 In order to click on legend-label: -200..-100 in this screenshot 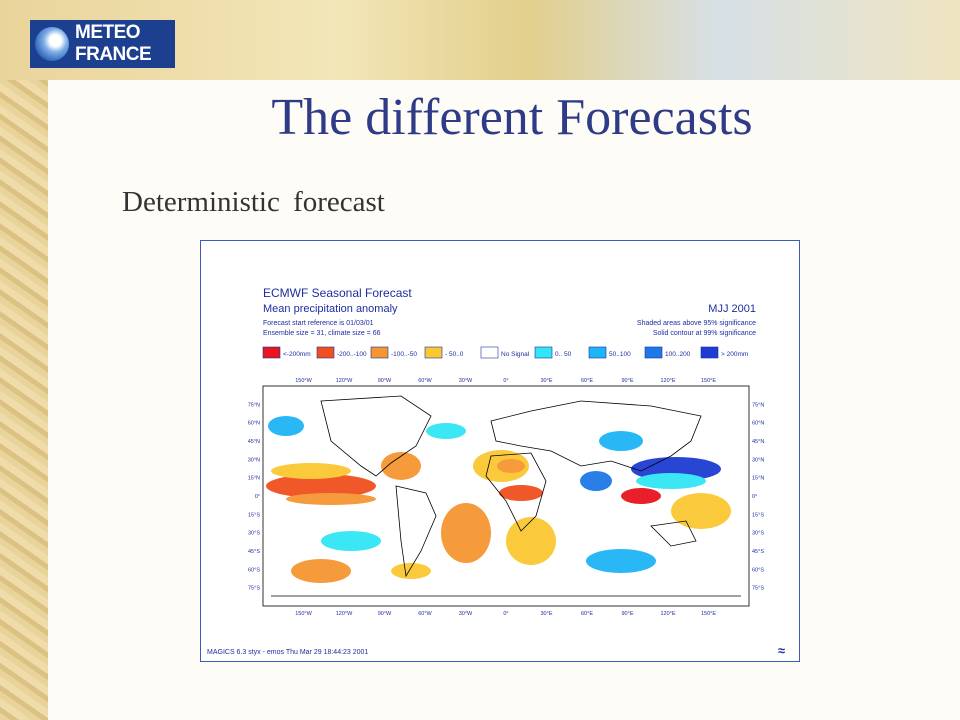, I will do `click(352, 354)`.